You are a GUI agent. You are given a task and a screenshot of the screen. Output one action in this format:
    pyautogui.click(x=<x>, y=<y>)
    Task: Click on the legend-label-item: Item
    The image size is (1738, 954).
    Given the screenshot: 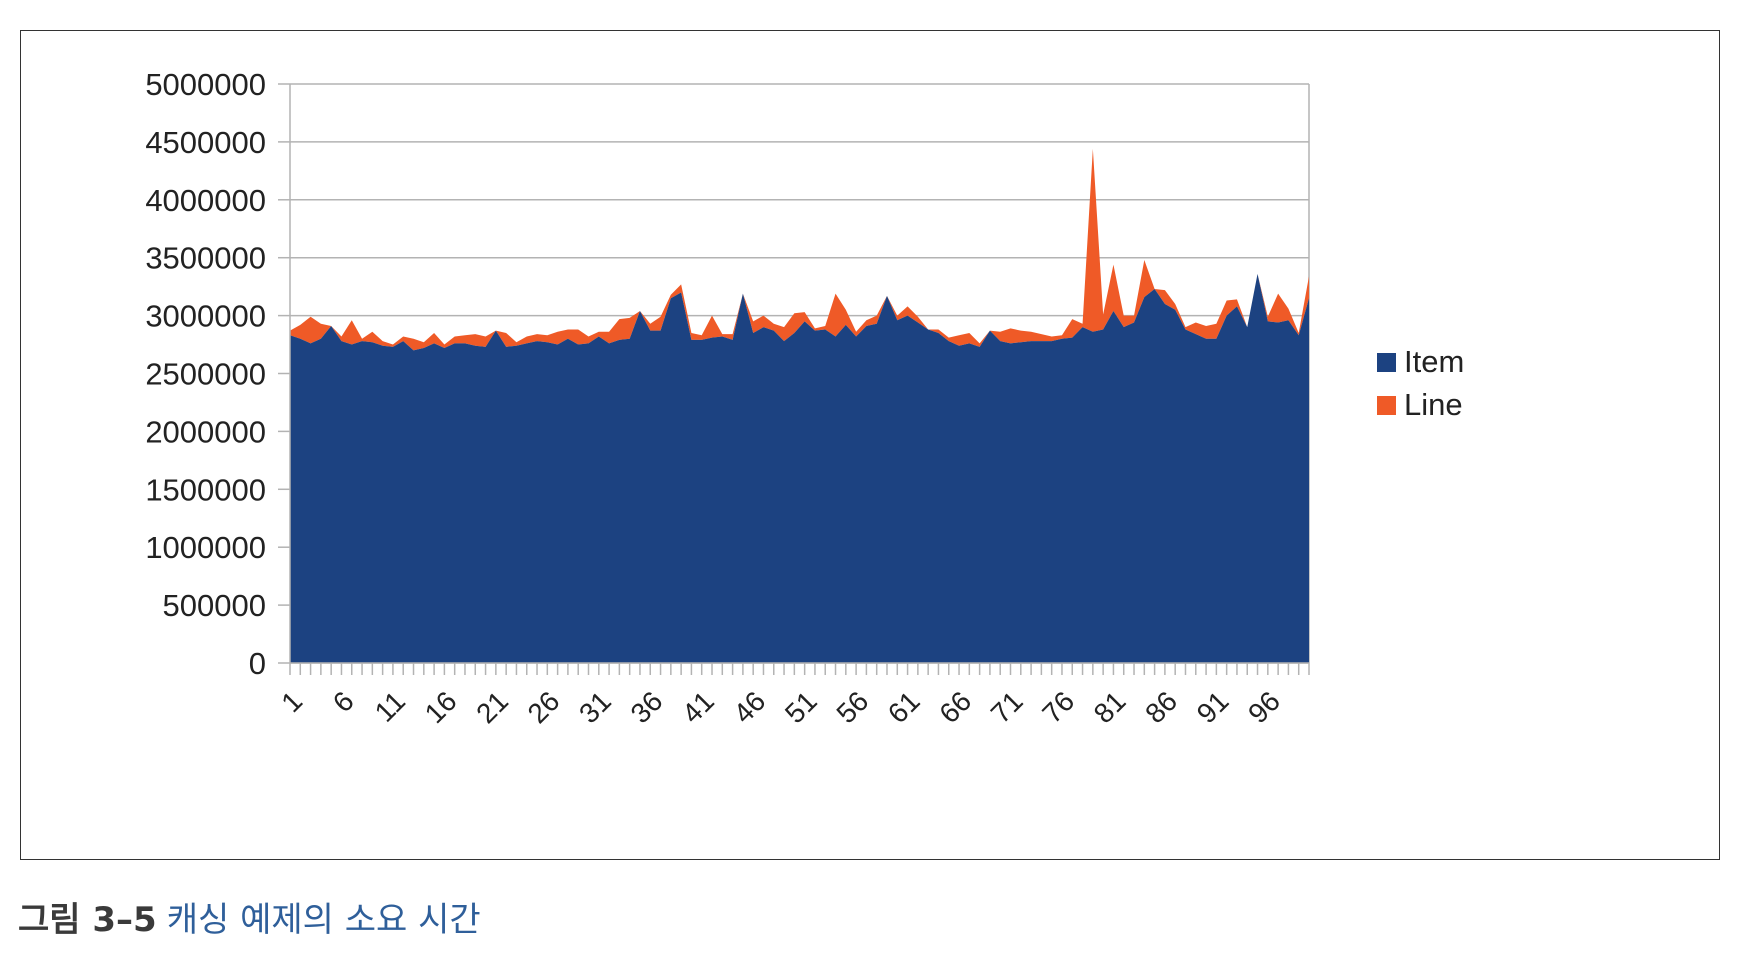 What is the action you would take?
    pyautogui.click(x=1434, y=361)
    